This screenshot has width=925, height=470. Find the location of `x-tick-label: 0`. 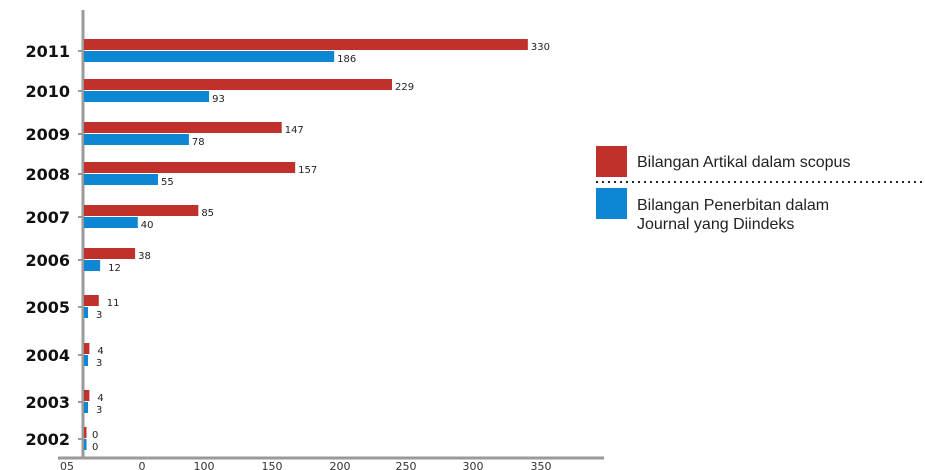

x-tick-label: 0 is located at coordinates (142, 465).